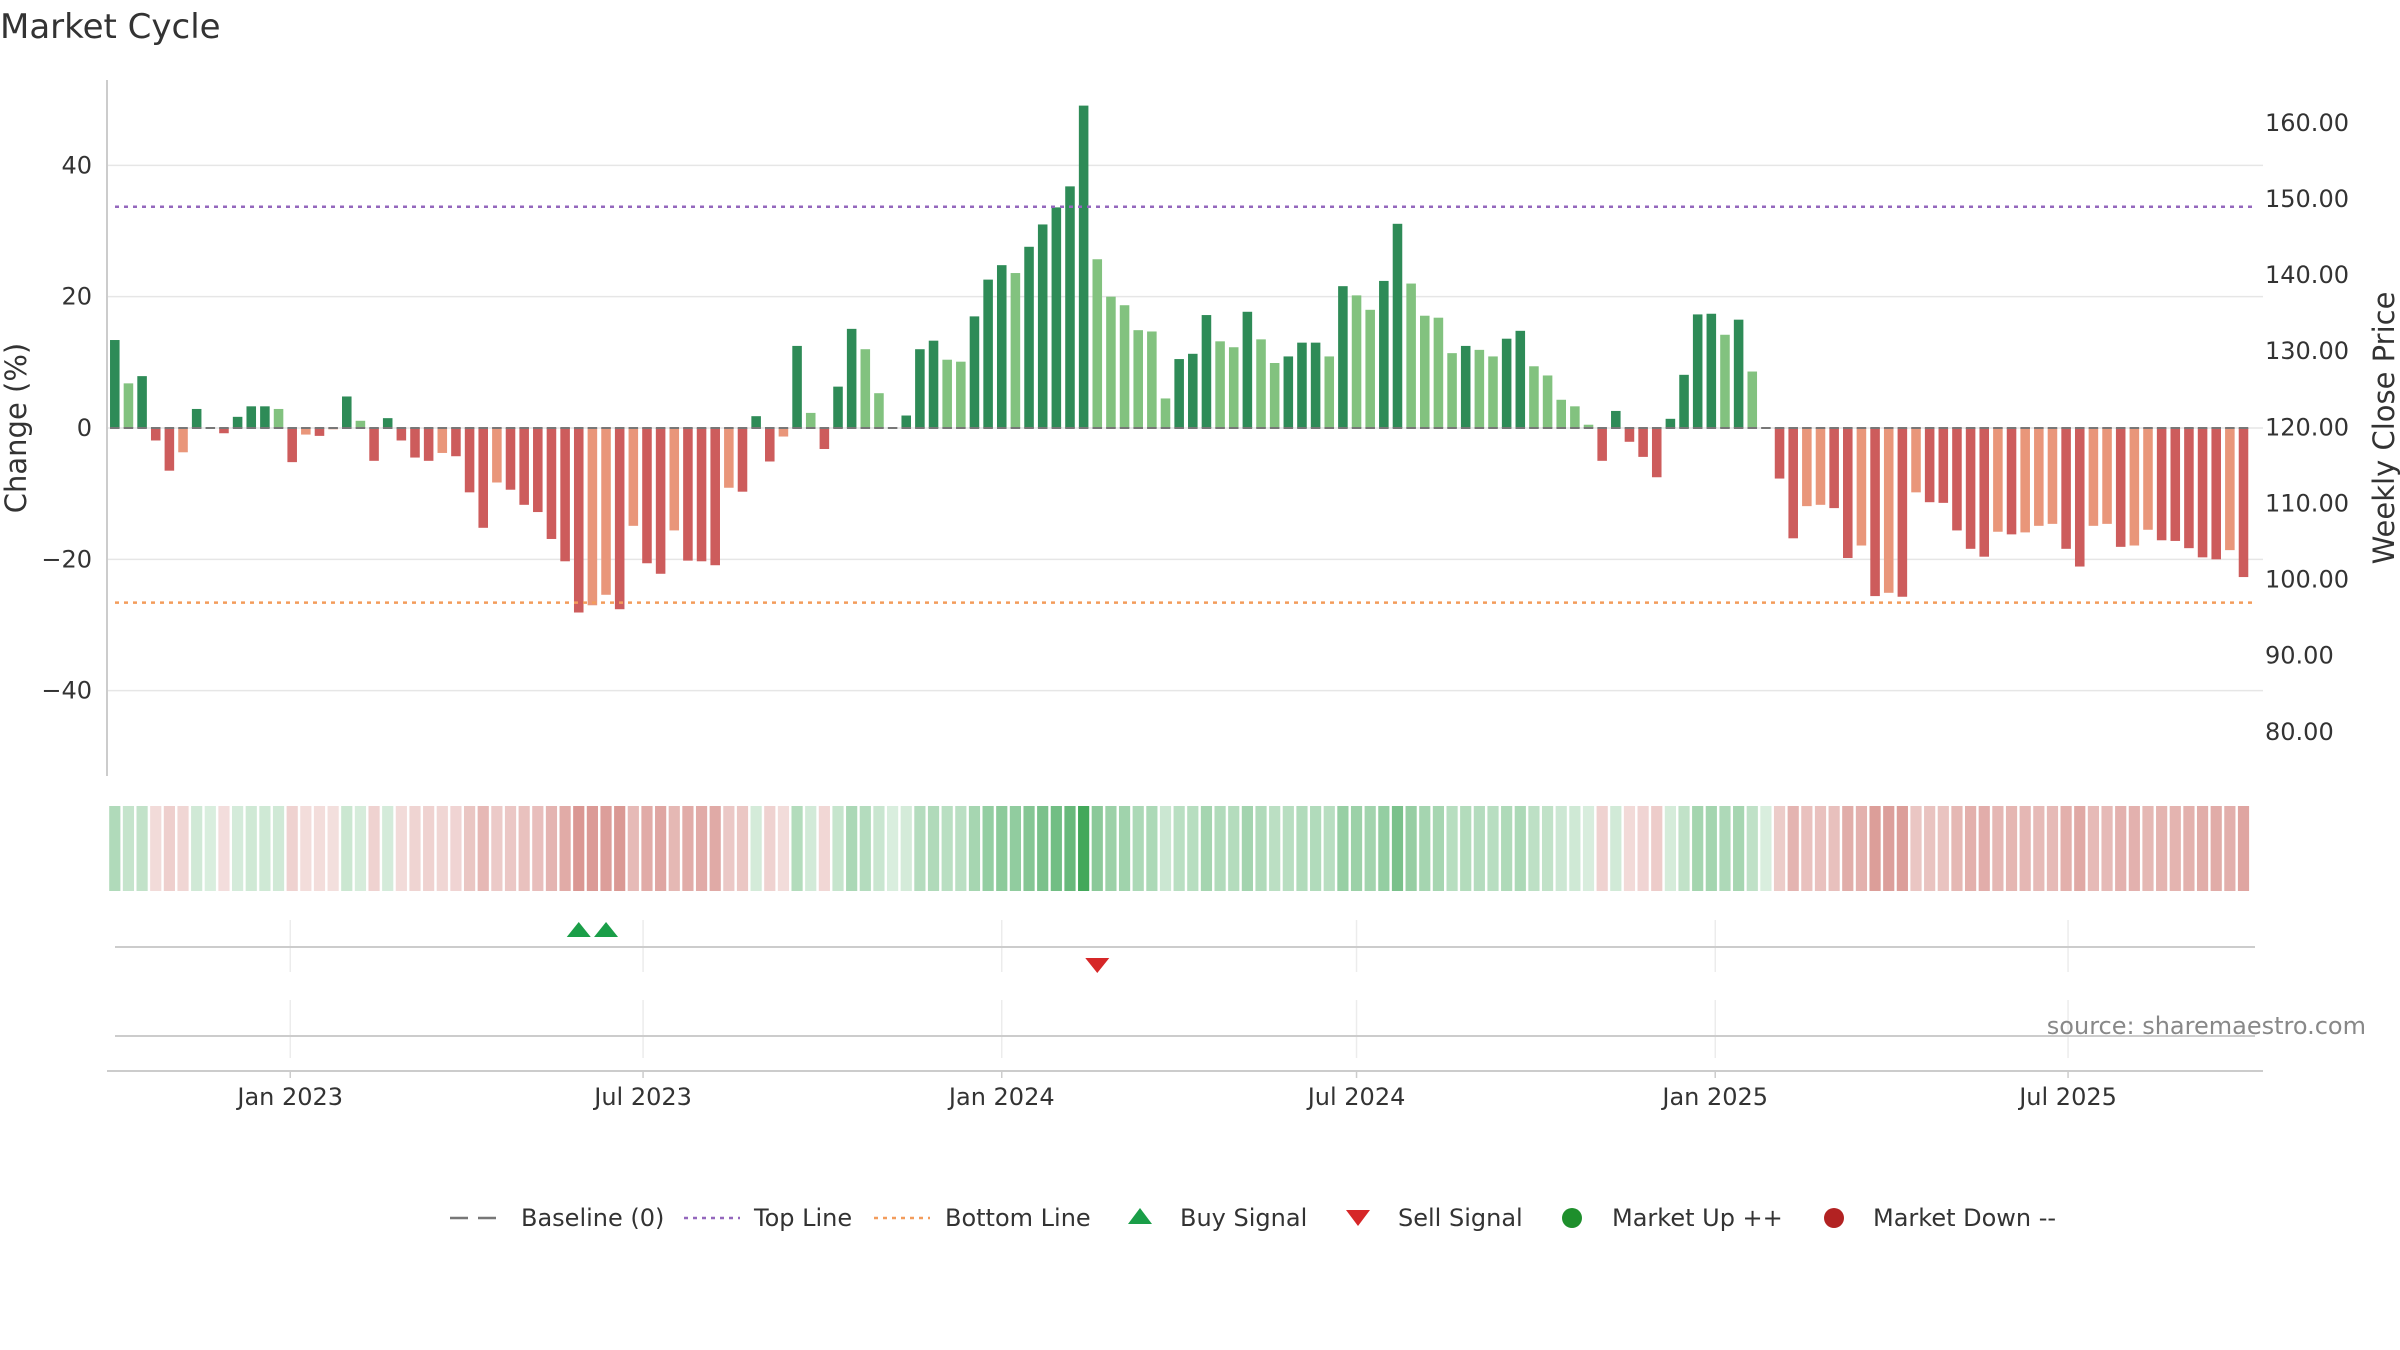  I want to click on y-axis-label: Change (%), so click(16, 428).